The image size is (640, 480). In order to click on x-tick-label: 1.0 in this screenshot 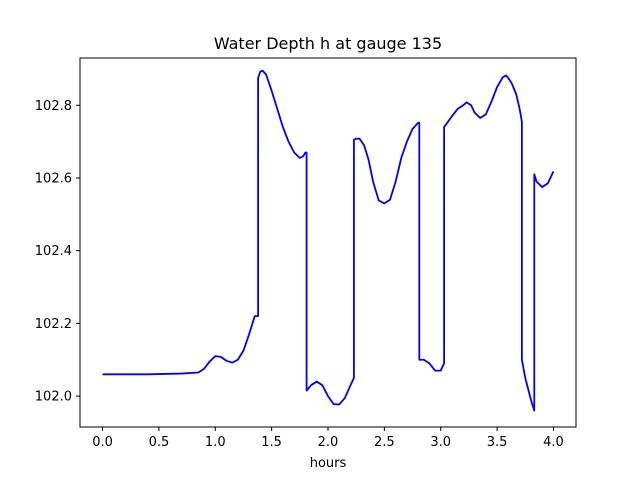, I will do `click(215, 442)`.